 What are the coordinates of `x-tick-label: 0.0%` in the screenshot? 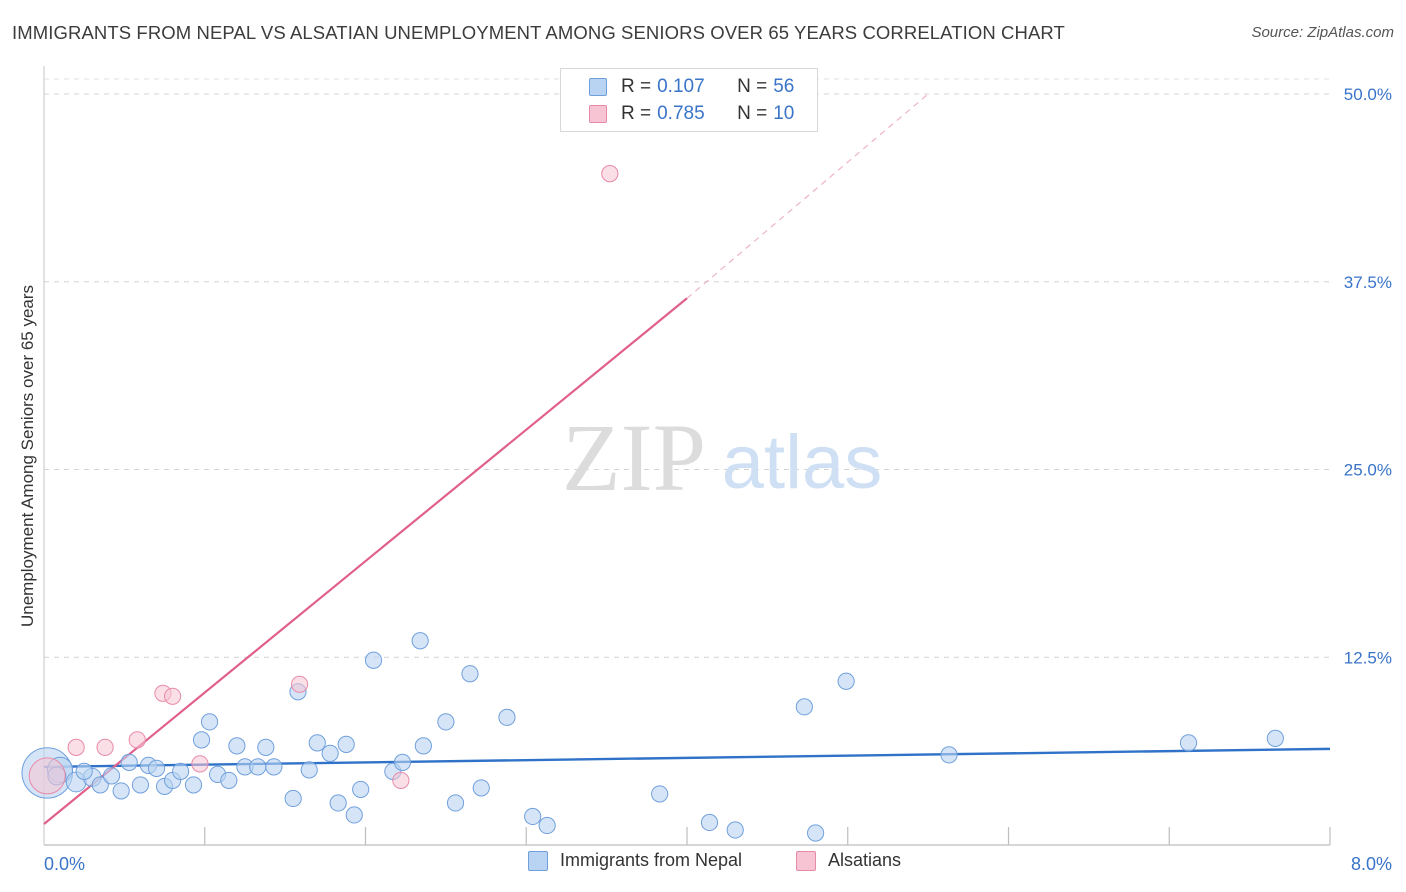 It's located at (64, 864).